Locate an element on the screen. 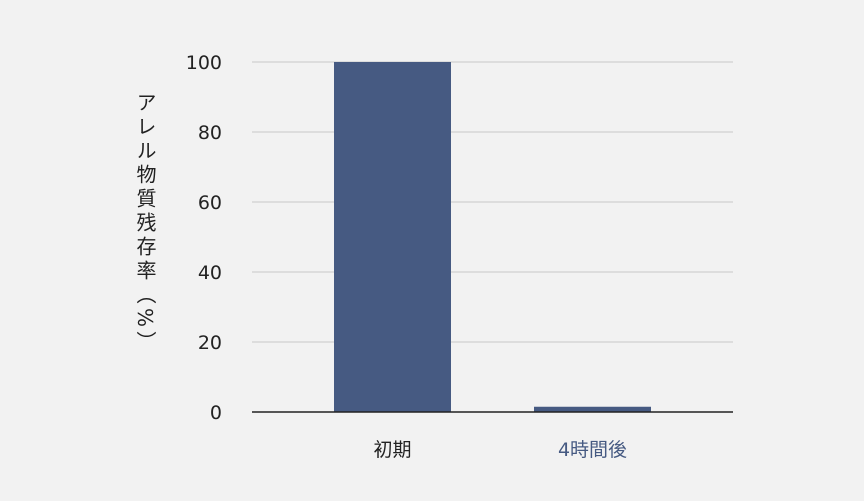  y-tick-label: 80 is located at coordinates (210, 133).